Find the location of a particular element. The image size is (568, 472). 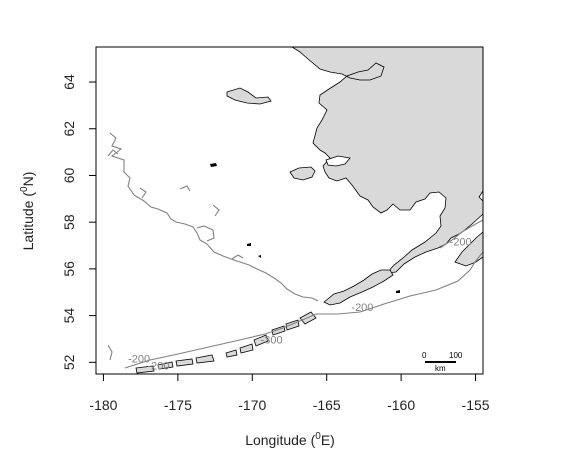

x-tick-label: -180 is located at coordinates (103, 405).